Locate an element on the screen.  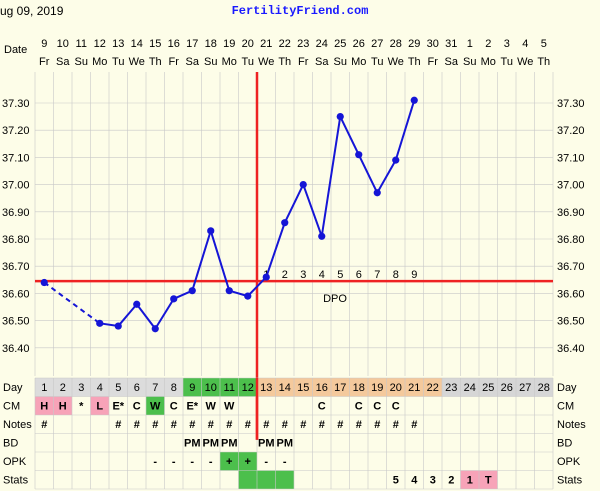
dpo-number: 8 is located at coordinates (396, 275).